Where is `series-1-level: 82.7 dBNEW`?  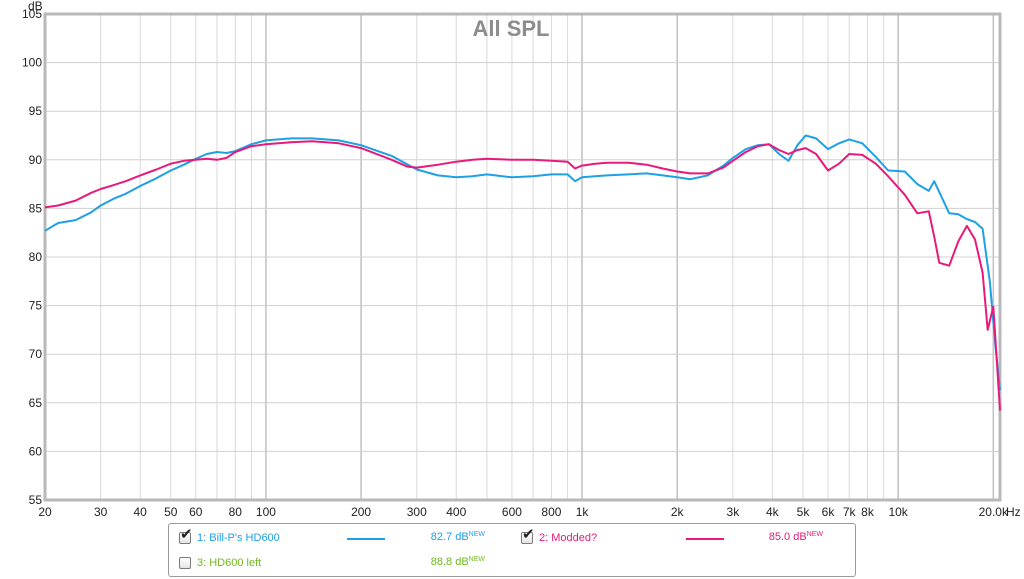 series-1-level: 82.7 dBNEW is located at coordinates (452, 537).